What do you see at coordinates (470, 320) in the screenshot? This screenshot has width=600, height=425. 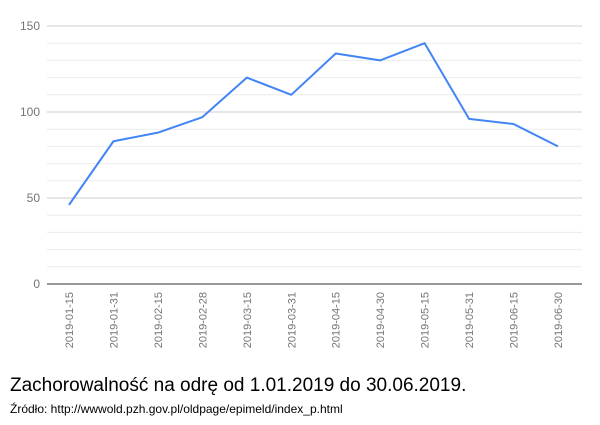 I see `x-tick-label: 2019-05-31` at bounding box center [470, 320].